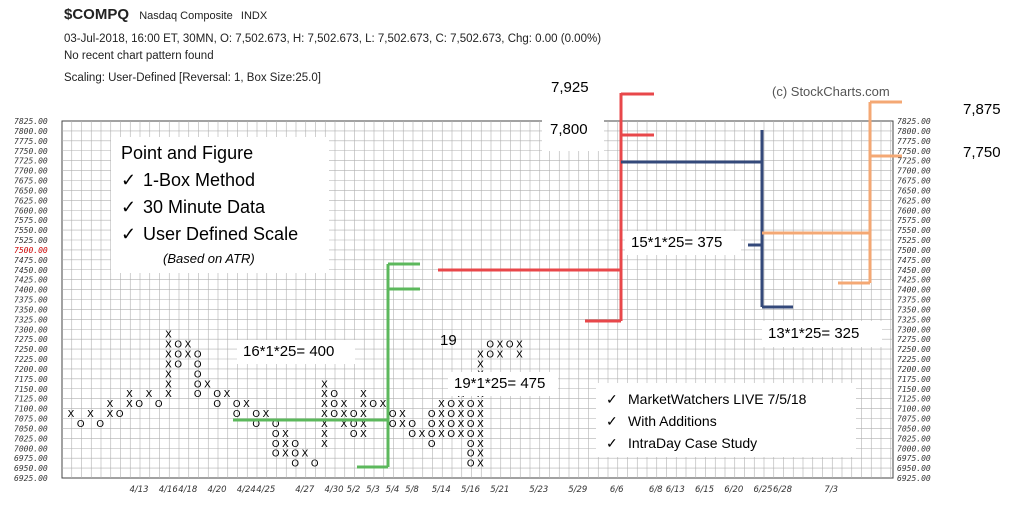 This screenshot has width=1020, height=522. Describe the element at coordinates (31, 349) in the screenshot. I see `price-label-left: 7250.00` at that location.